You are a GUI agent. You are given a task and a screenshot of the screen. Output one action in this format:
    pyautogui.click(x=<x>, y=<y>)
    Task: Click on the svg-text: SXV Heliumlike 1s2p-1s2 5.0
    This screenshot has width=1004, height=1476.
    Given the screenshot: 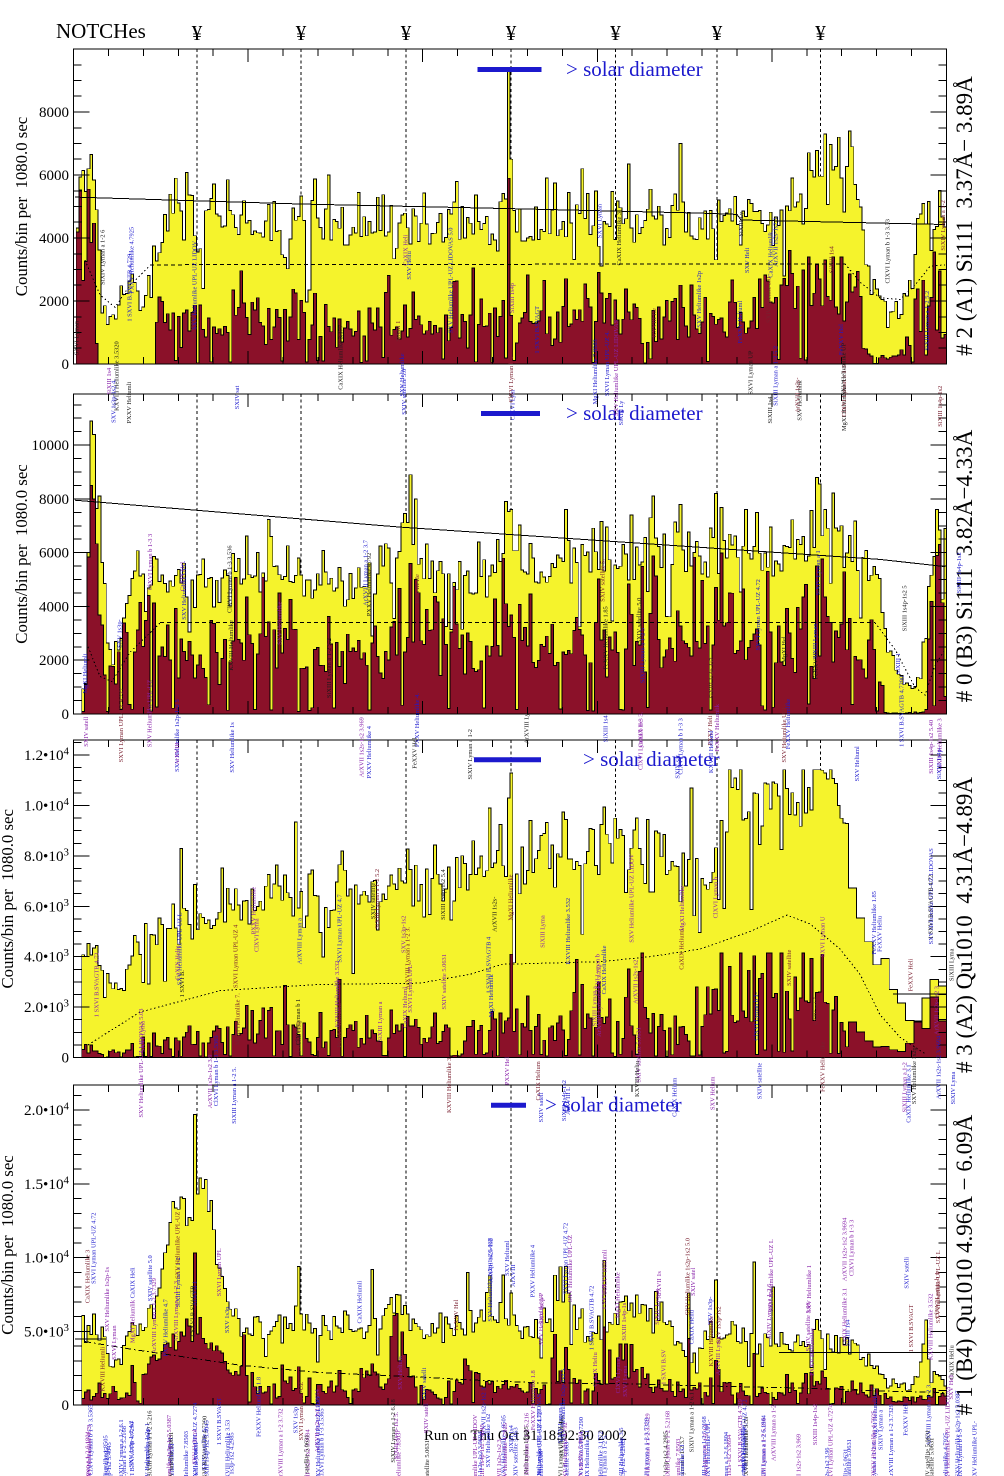 What is the action you would take?
    pyautogui.click(x=688, y=1276)
    